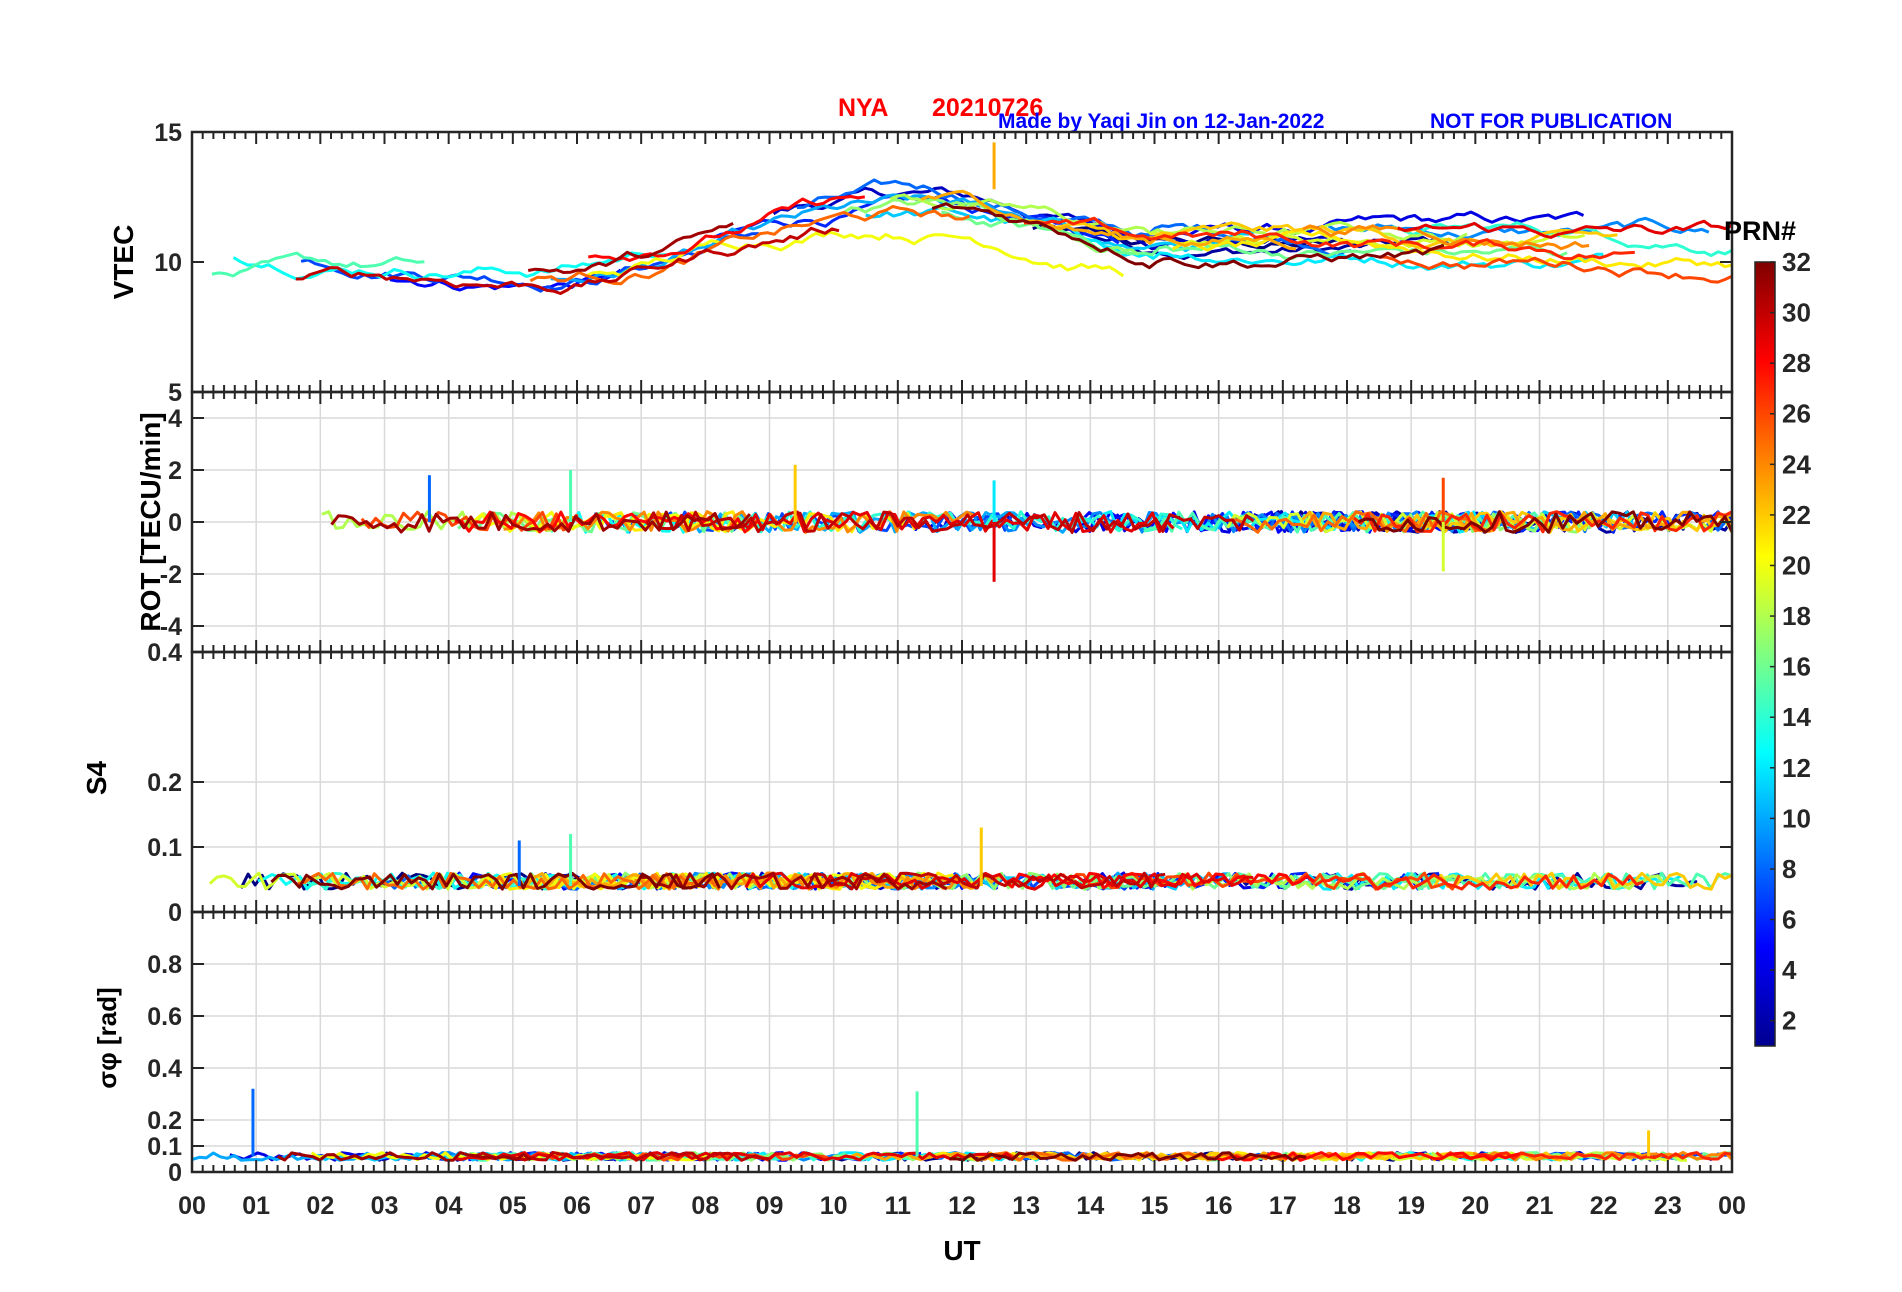 Image resolution: width=1902 pixels, height=1292 pixels. Describe the element at coordinates (164, 1017) in the screenshot. I see `y-tick-label: 0.6` at that location.